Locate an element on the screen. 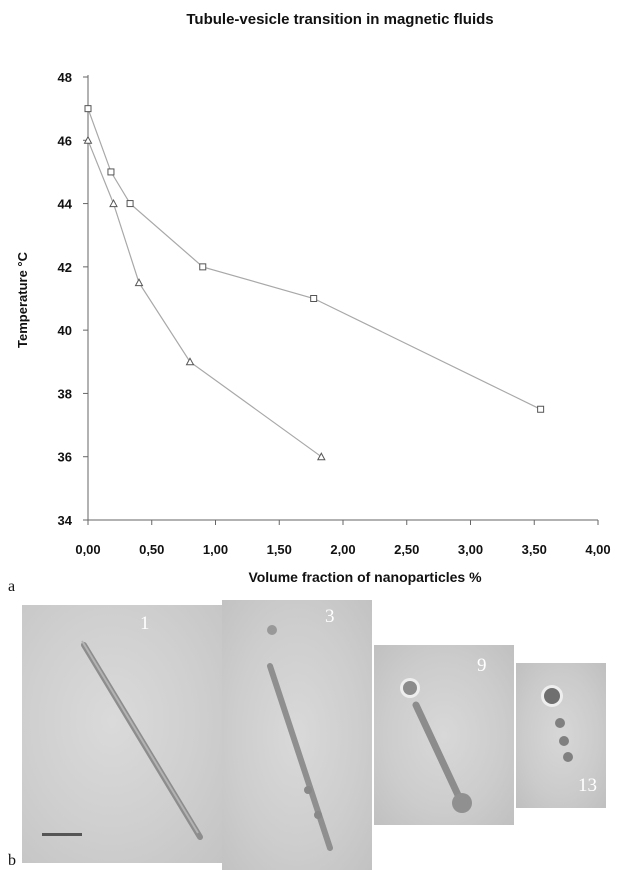 Image resolution: width=618 pixels, height=870 pixels. y-tick-label: 36 is located at coordinates (65, 457).